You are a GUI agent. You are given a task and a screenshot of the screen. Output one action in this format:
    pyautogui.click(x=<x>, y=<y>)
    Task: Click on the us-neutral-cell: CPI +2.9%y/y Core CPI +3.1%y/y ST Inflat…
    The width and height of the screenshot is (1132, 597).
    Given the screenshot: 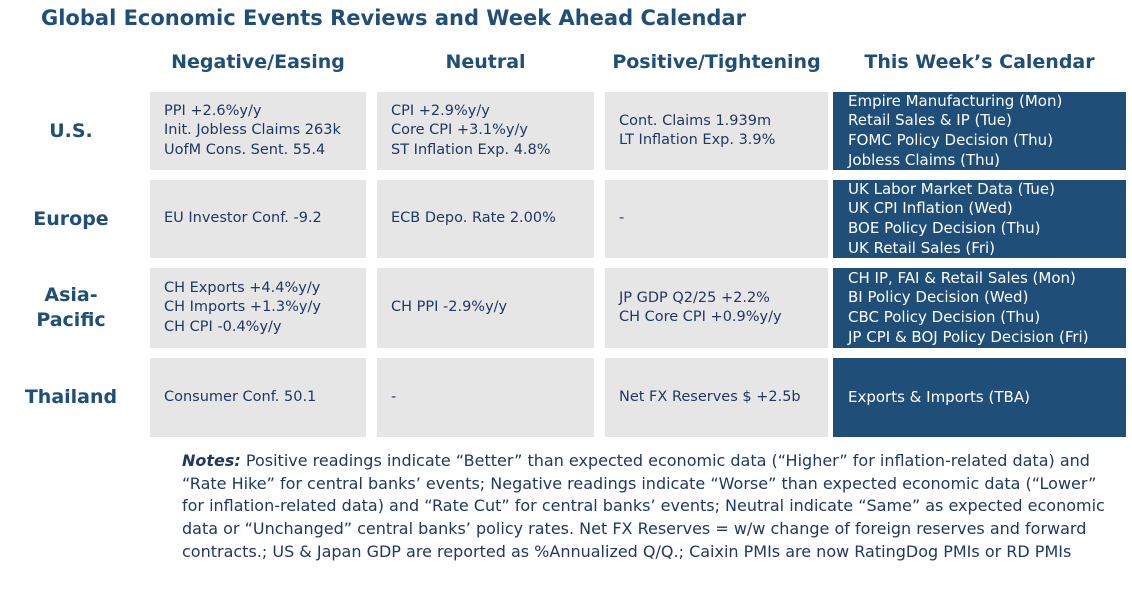 What is the action you would take?
    pyautogui.click(x=485, y=131)
    